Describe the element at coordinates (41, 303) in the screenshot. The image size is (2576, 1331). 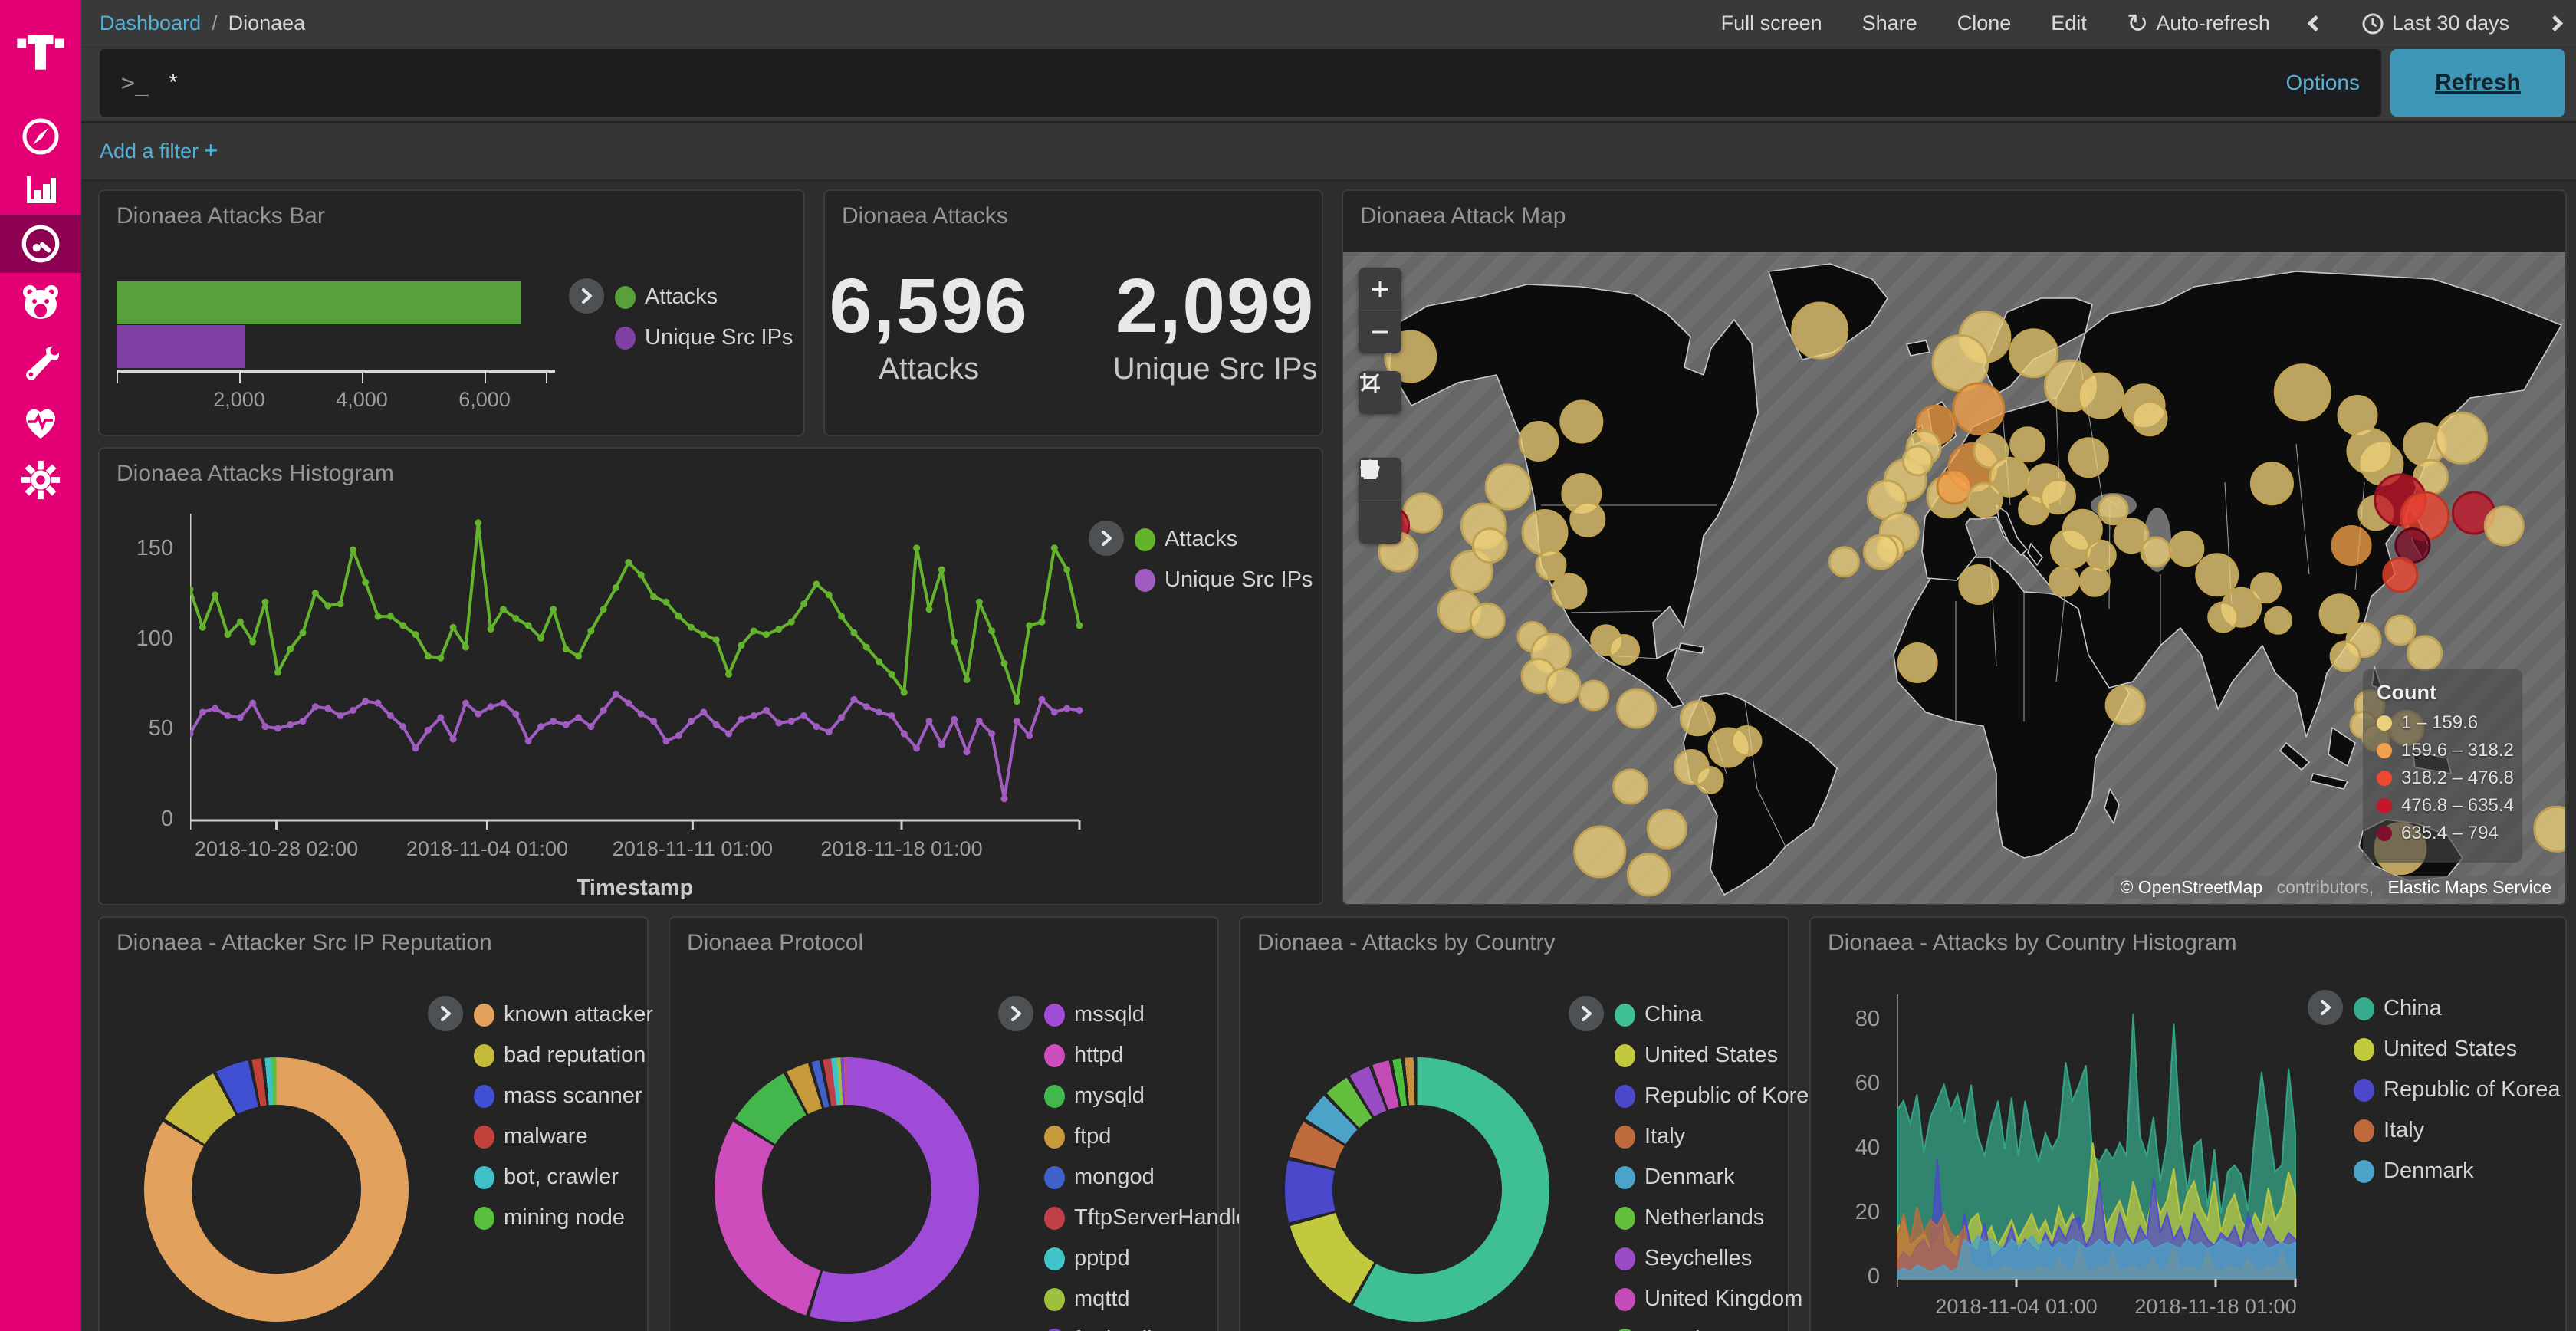
I see `sidebar-item-tpot` at that location.